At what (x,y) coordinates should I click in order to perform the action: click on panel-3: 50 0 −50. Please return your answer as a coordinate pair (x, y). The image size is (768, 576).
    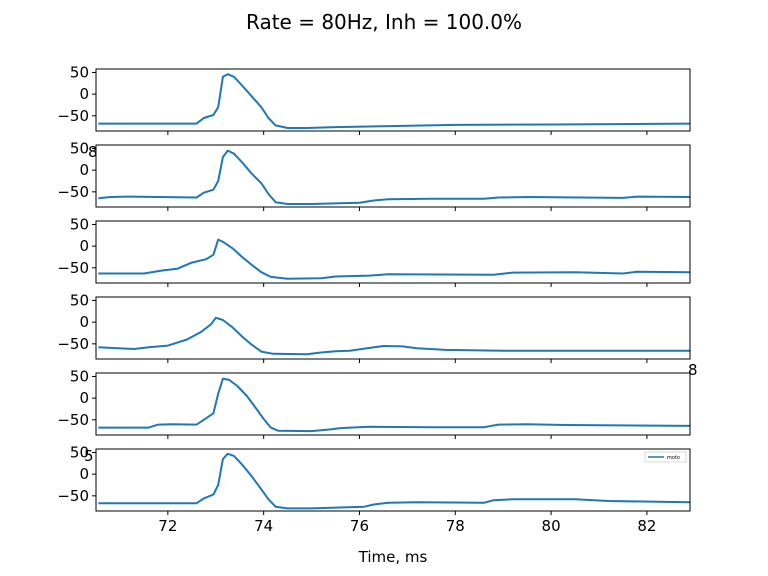
    Looking at the image, I should click on (374, 251).